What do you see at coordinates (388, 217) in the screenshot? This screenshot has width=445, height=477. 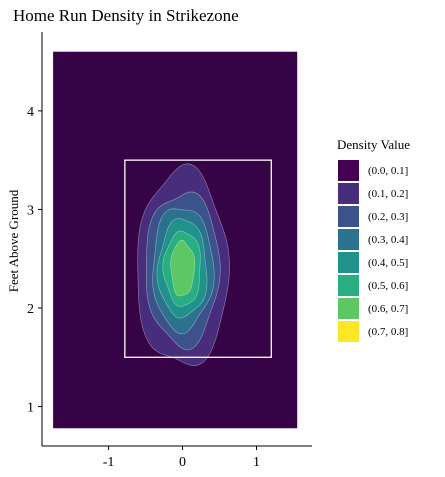 I see `legend-label: (0.2, 0.3]` at bounding box center [388, 217].